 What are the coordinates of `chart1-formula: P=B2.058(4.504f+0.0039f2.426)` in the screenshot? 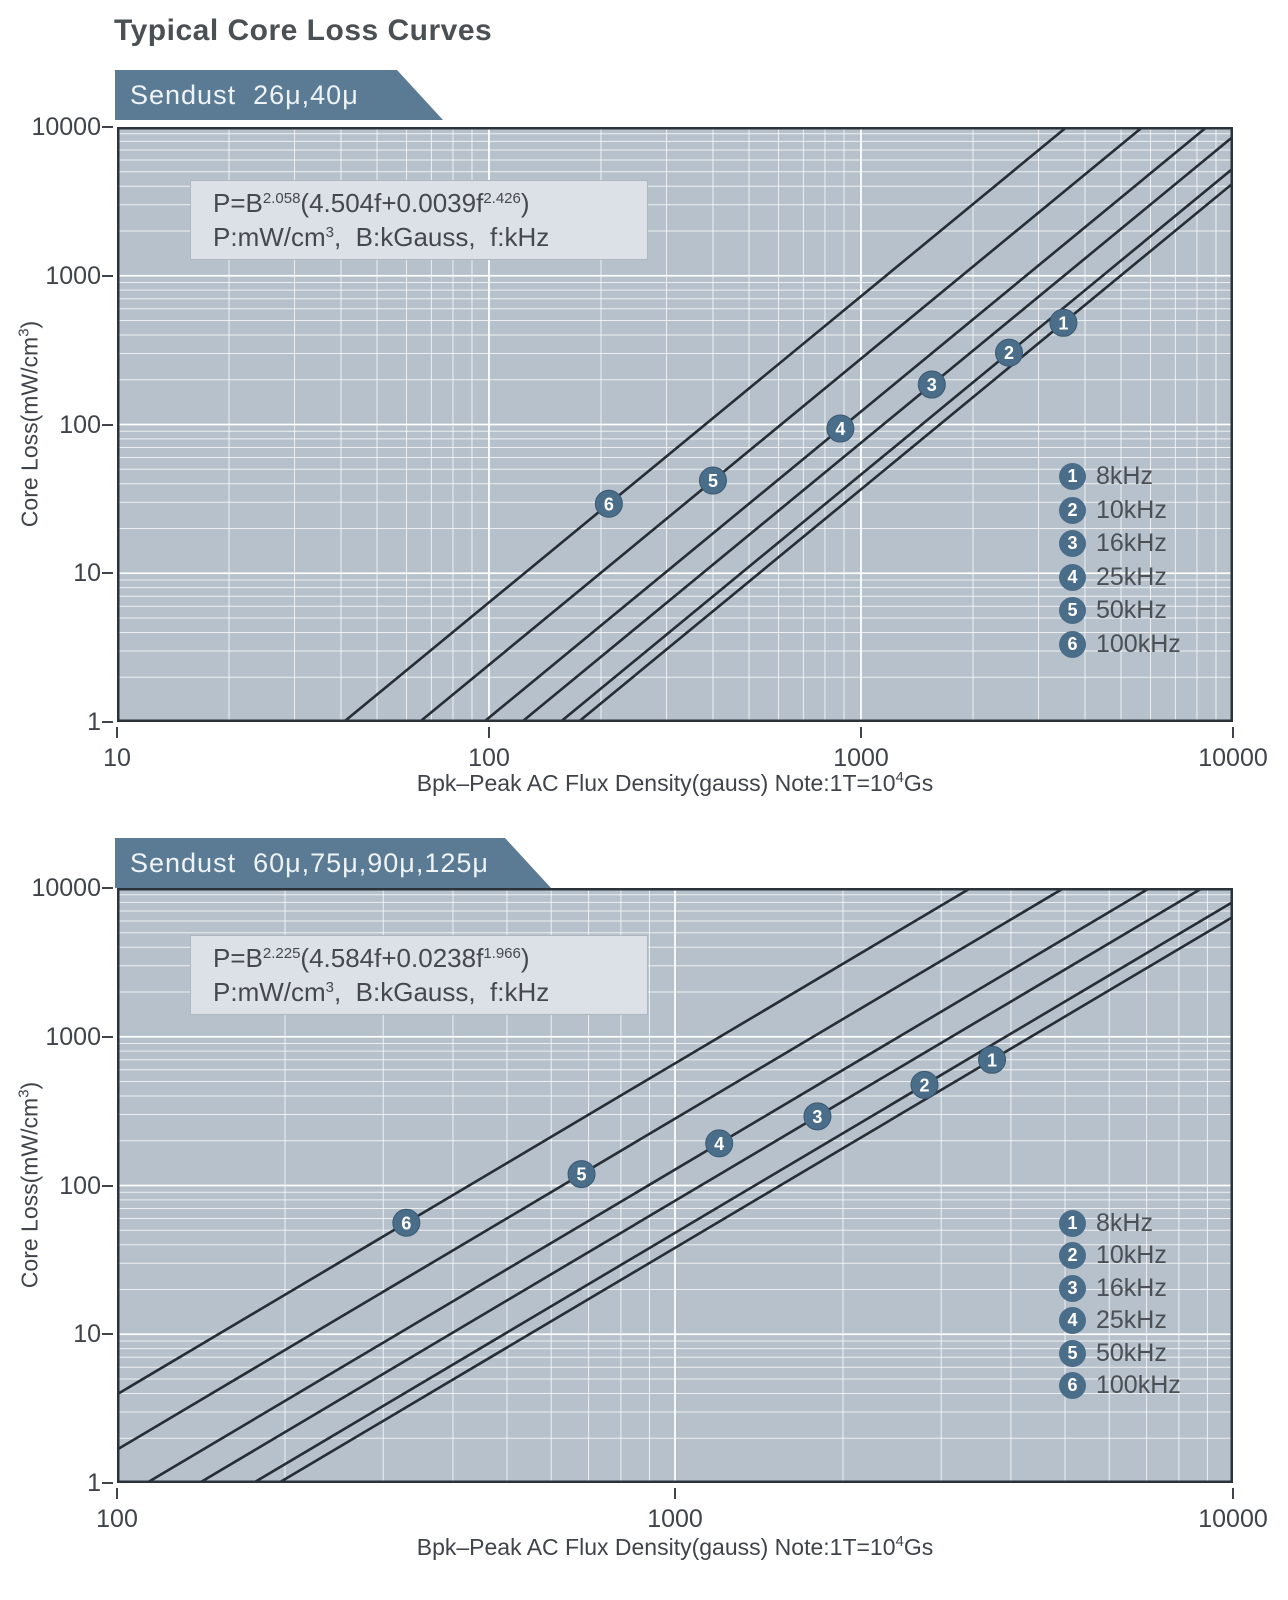 It's located at (371, 203).